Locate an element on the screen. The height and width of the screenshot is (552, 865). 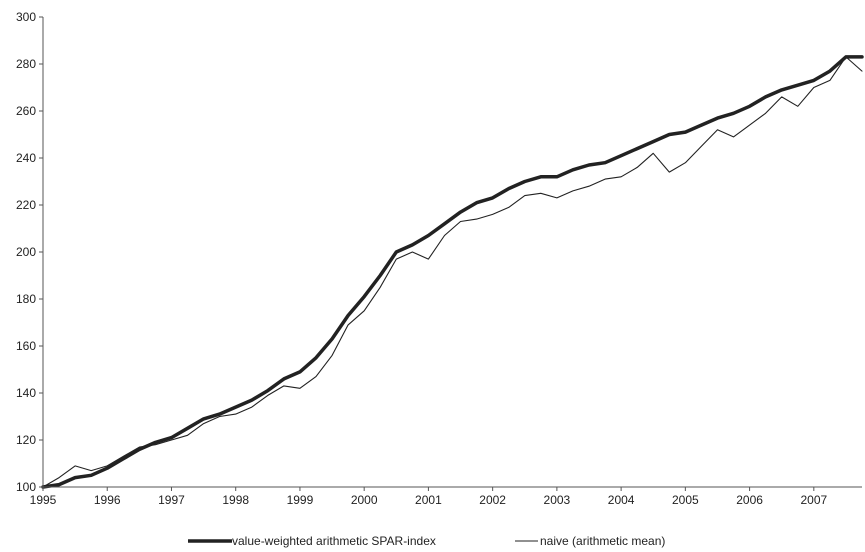
y-tick-label: 240 is located at coordinates (26, 158).